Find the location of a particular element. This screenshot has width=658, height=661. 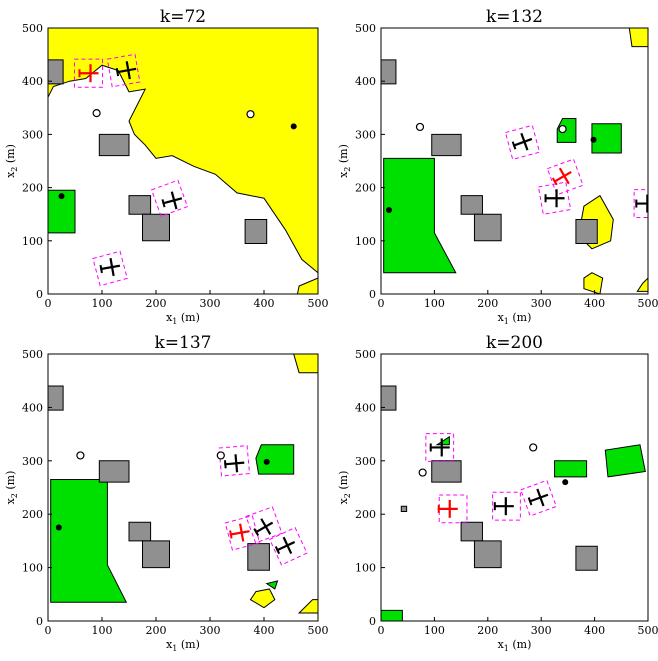

panel-title: k=132 is located at coordinates (514, 17).